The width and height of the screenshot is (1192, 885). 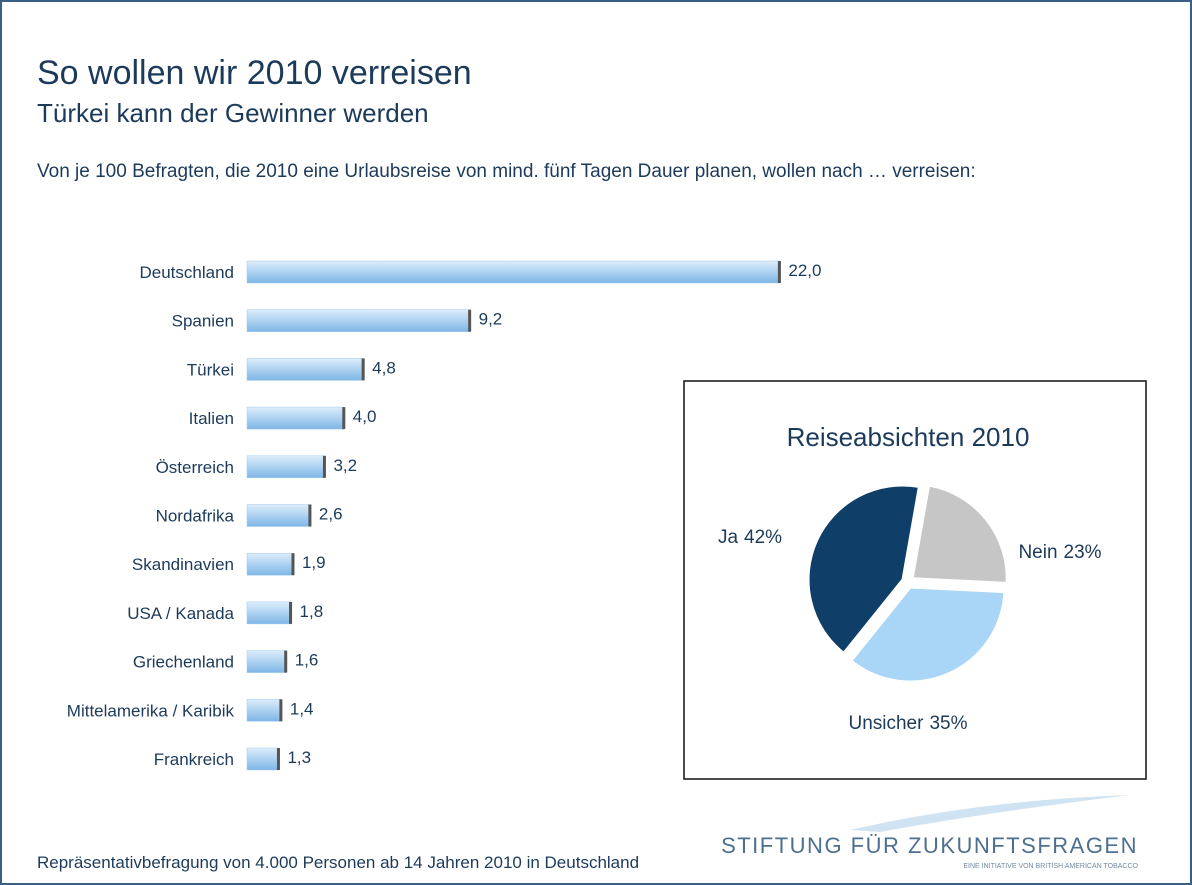 I want to click on slice-value: 42%, so click(x=763, y=537).